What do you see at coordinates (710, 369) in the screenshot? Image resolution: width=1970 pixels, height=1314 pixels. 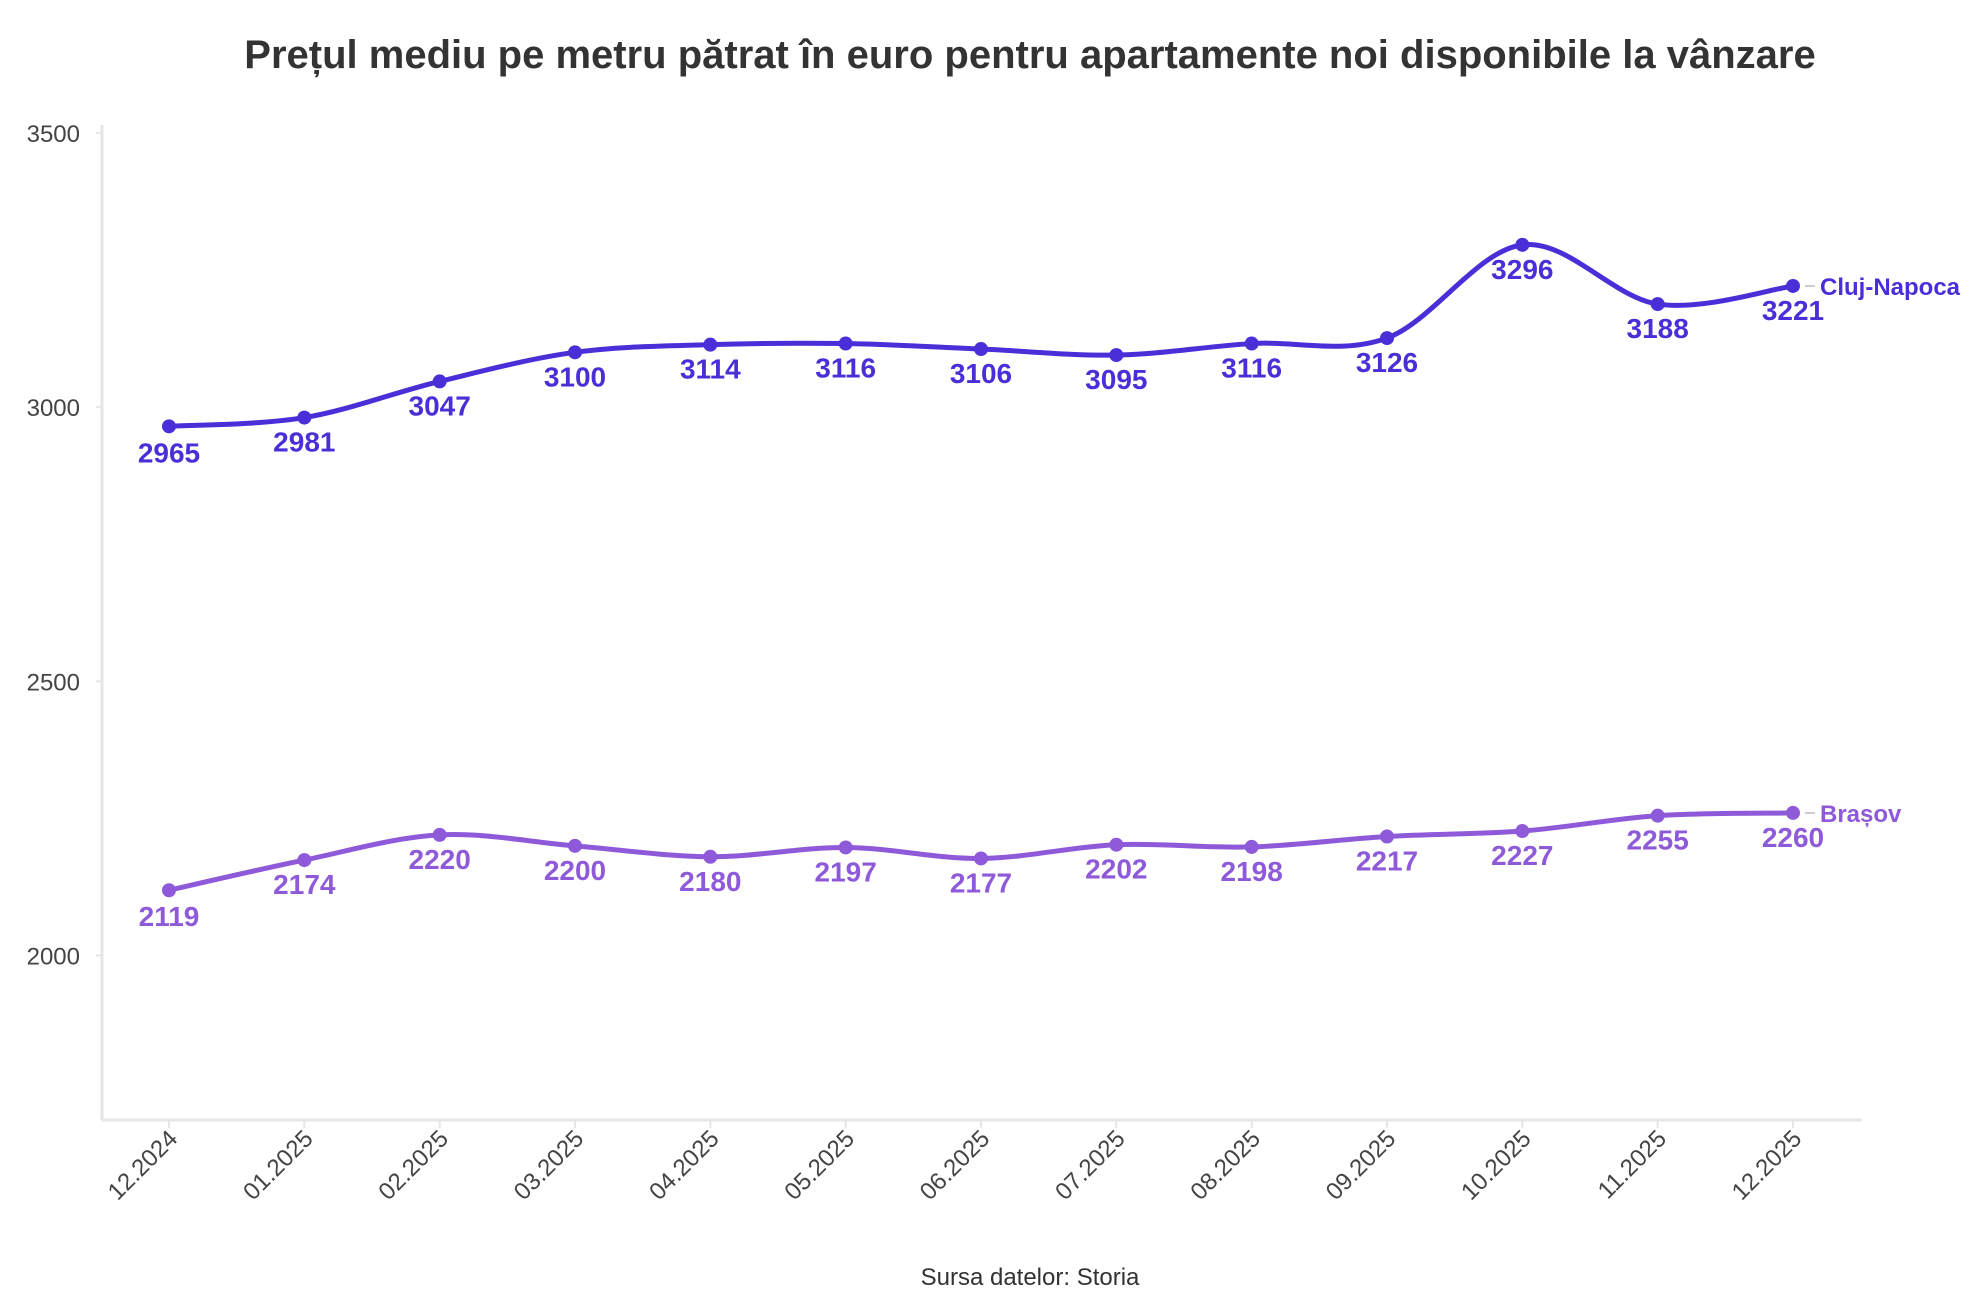 I see `data-label: 3114` at bounding box center [710, 369].